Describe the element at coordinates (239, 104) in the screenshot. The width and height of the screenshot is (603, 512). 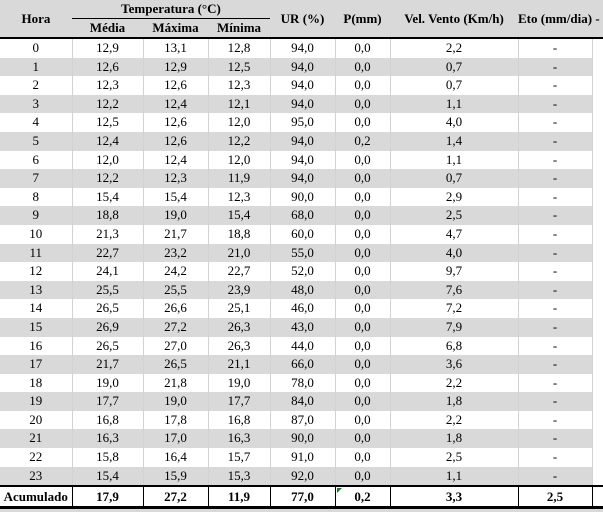
I see `cell-minima: 12,1` at that location.